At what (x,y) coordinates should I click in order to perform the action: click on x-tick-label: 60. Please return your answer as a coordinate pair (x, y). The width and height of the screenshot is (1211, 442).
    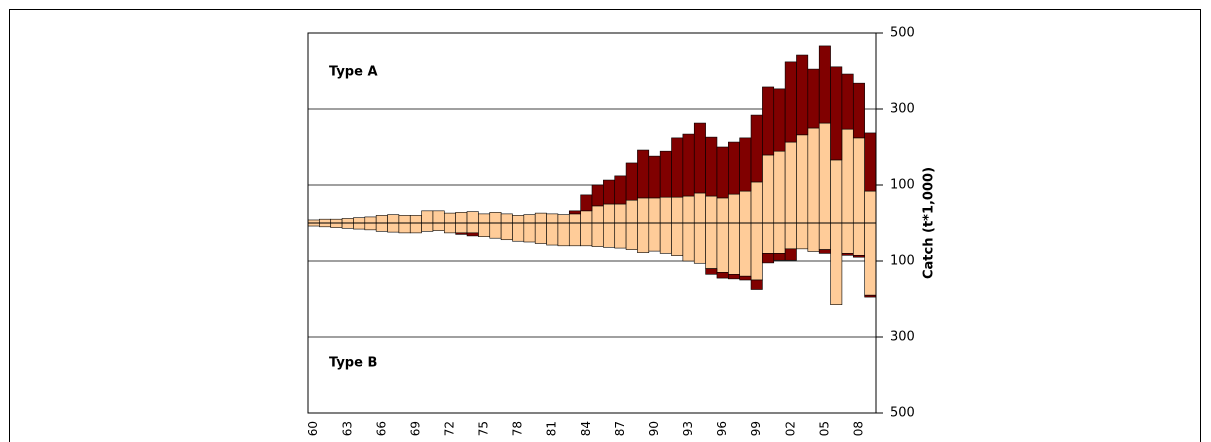
    Looking at the image, I should click on (313, 428).